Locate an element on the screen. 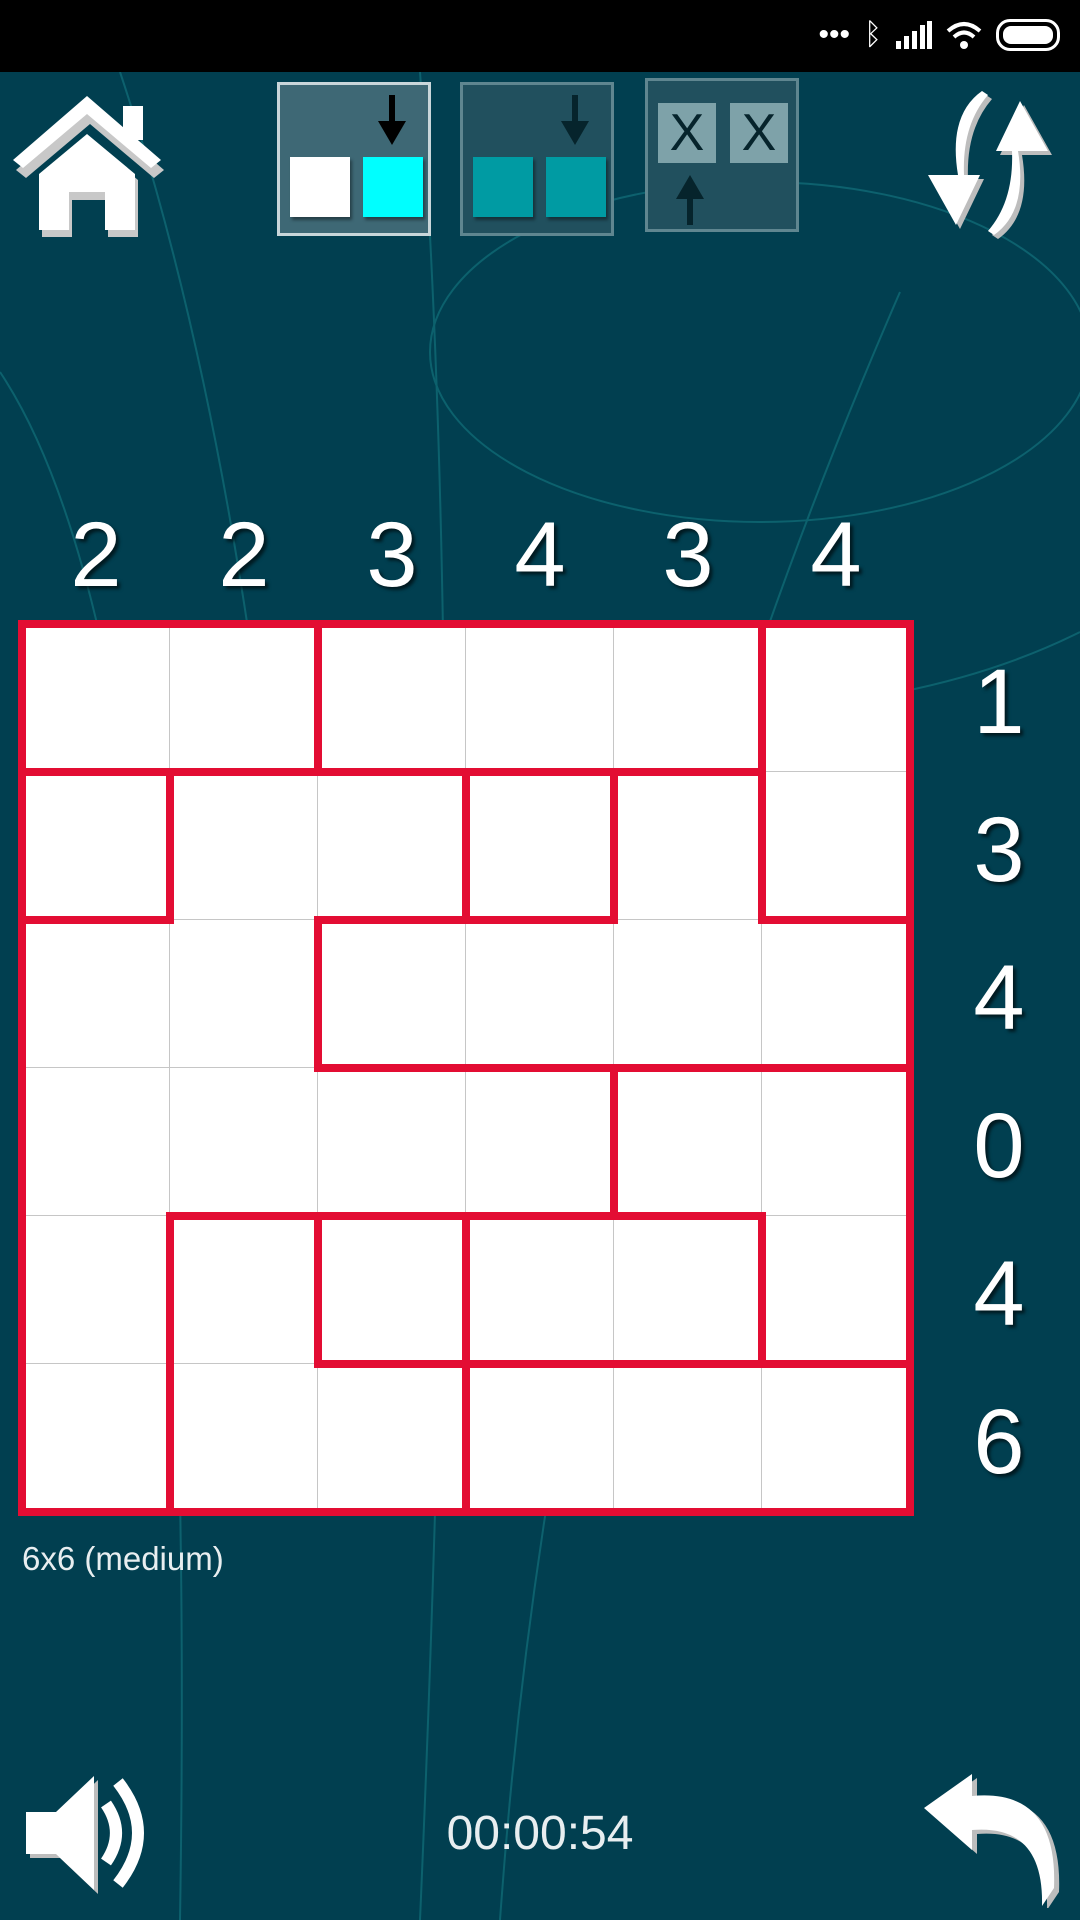 The image size is (1080, 1920). sound-button is located at coordinates (87, 1833).